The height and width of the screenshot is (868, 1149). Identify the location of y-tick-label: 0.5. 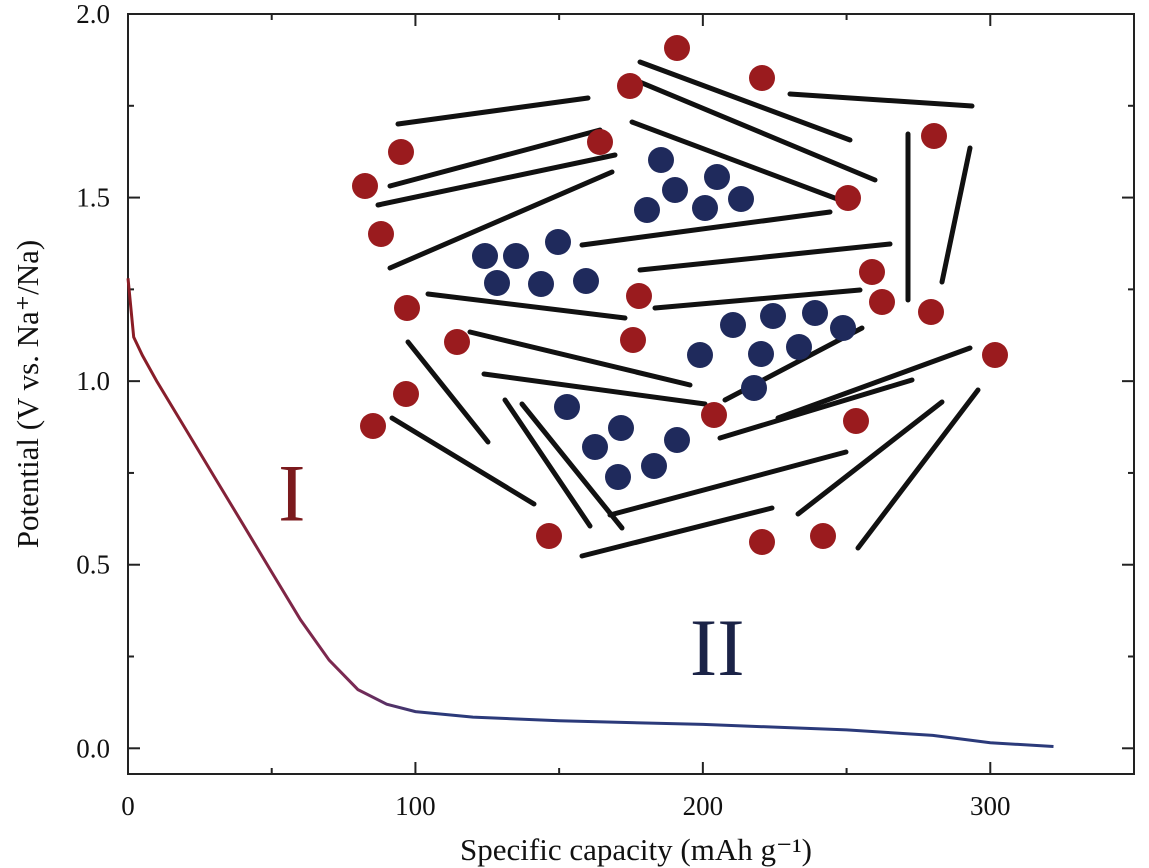
(93, 565).